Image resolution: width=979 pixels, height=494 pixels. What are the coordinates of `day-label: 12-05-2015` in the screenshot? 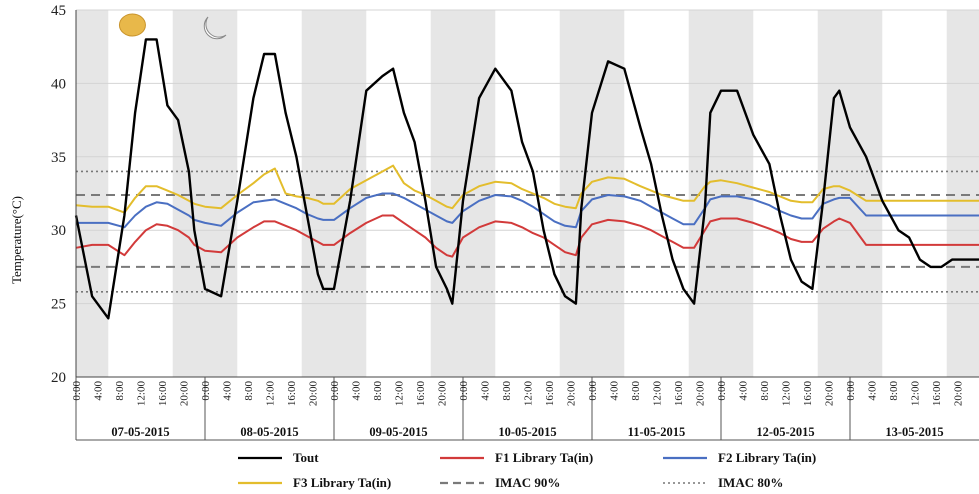 It's located at (785, 432).